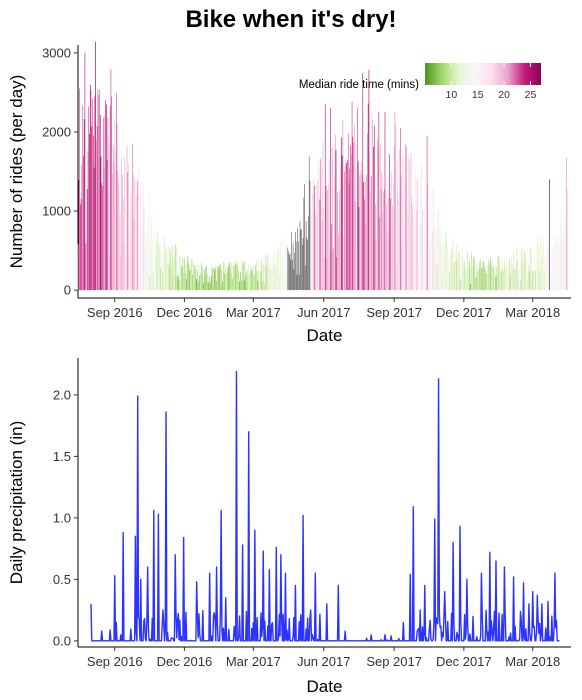 The image size is (582, 700). I want to click on legend-title: Median ride time (mins), so click(359, 85).